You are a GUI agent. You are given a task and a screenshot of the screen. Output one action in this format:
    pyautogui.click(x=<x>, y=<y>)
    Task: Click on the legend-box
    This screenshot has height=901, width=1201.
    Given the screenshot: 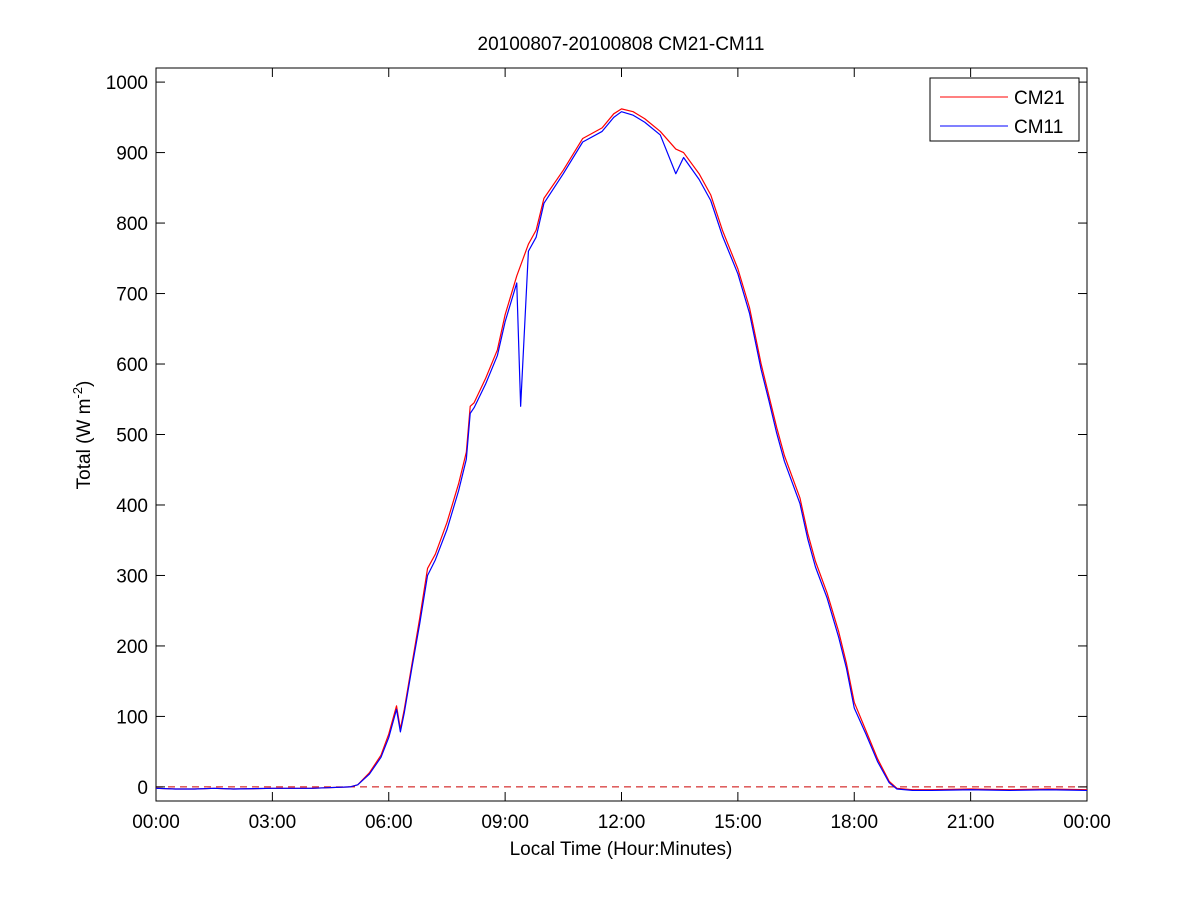 What is the action you would take?
    pyautogui.click(x=1004, y=109)
    